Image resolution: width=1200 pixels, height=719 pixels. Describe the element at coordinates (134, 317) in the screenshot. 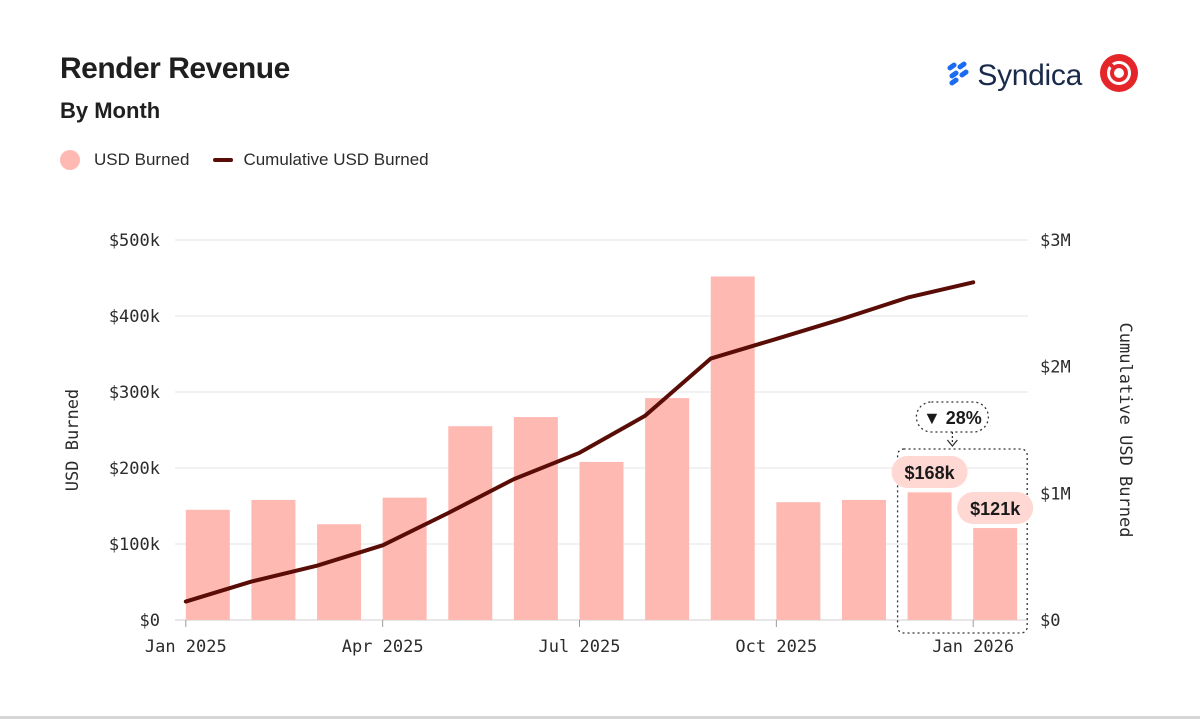

I see `y-tick-label: $400k` at that location.